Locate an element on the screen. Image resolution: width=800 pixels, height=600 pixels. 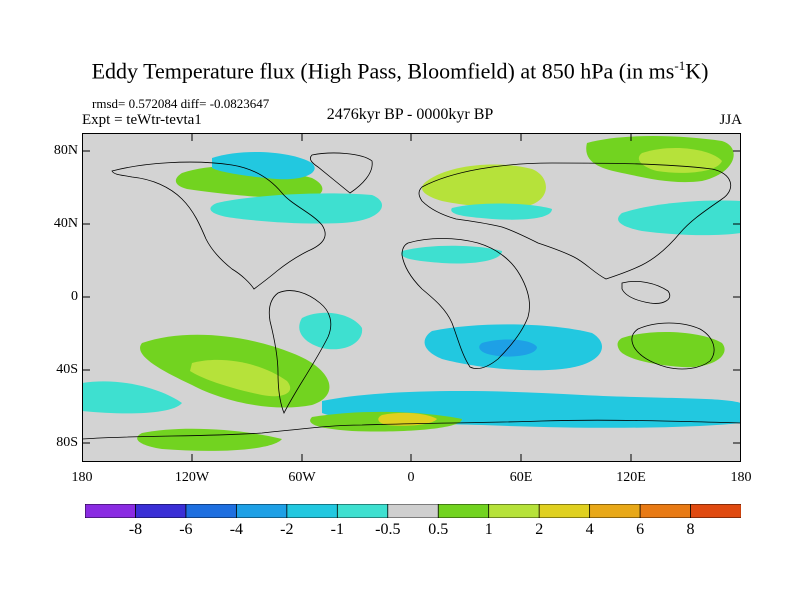
coast-antarctica is located at coordinates (411, 429).